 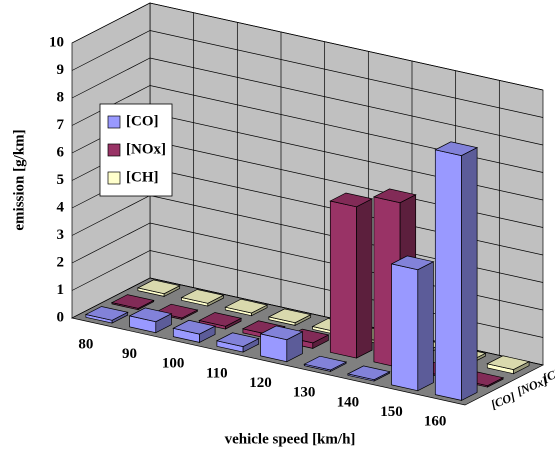 What do you see at coordinates (129, 354) in the screenshot?
I see `x-tick-label: 90` at bounding box center [129, 354].